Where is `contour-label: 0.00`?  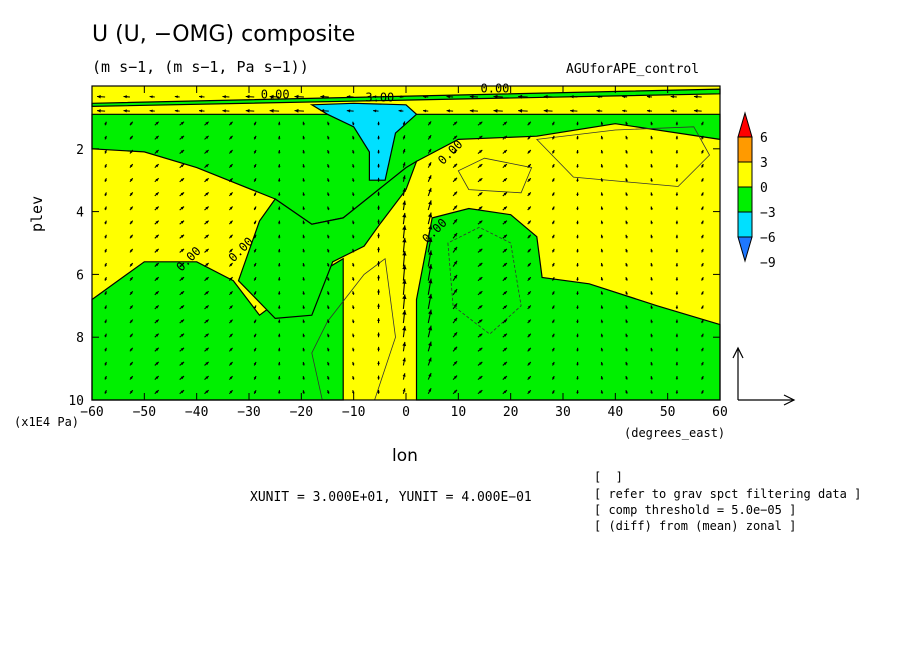 contour-label: 0.00 is located at coordinates (495, 88).